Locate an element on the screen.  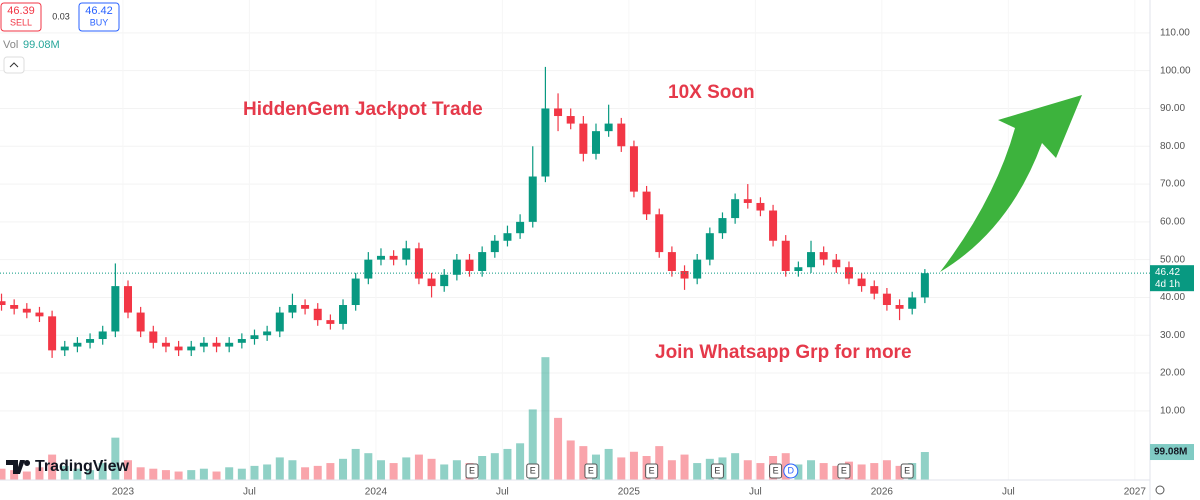
x-tick-label: 2027 is located at coordinates (1135, 492).